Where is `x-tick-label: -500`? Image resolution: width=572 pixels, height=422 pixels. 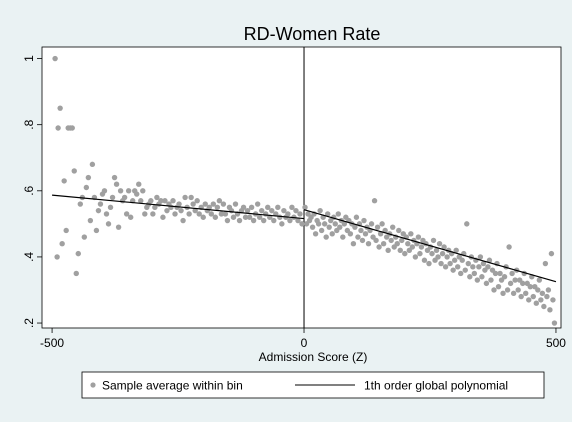
x-tick-label: -500 is located at coordinates (52, 343).